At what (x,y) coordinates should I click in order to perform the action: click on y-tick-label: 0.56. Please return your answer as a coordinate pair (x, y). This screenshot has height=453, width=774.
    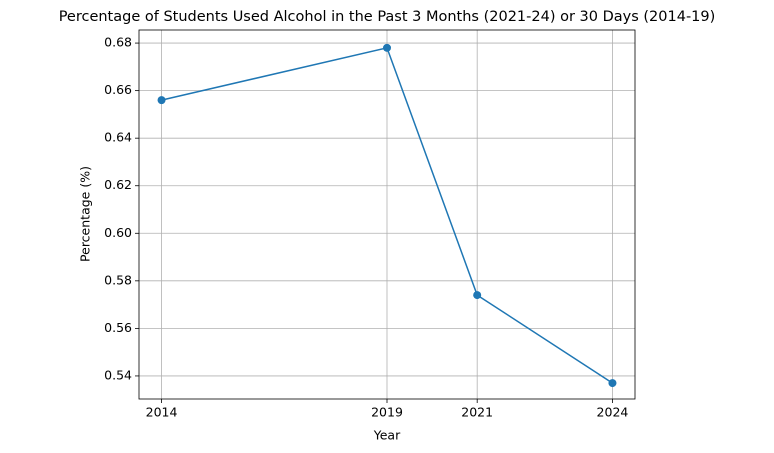
    Looking at the image, I should click on (118, 327).